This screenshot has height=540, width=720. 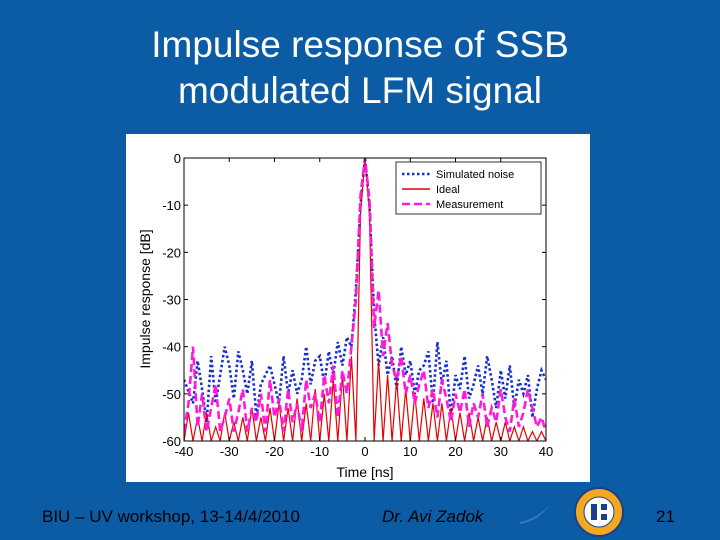 What do you see at coordinates (360, 90) in the screenshot?
I see `slide-title-line-2: modulated LFM signal` at bounding box center [360, 90].